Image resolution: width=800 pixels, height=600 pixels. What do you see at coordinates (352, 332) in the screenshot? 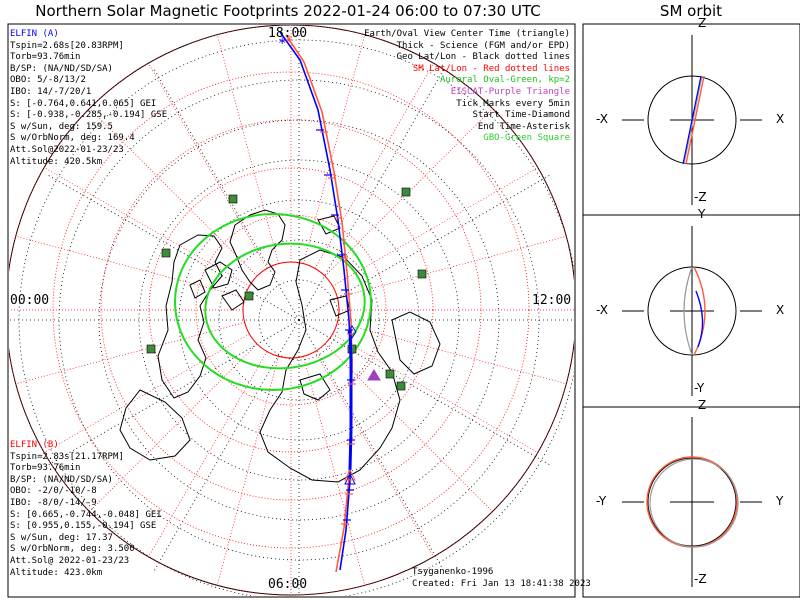
I see `probe-a-start-diamond` at bounding box center [352, 332].